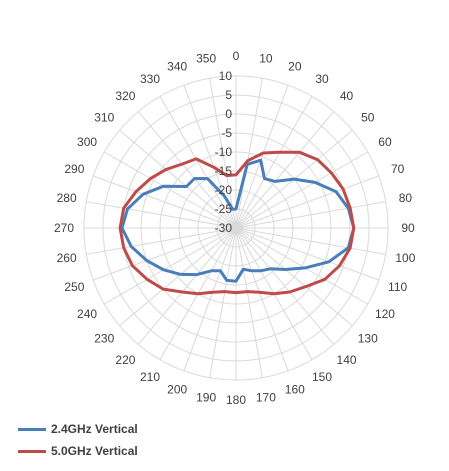 The width and height of the screenshot is (449, 471). I want to click on radial-tick-label: 0, so click(228, 114).